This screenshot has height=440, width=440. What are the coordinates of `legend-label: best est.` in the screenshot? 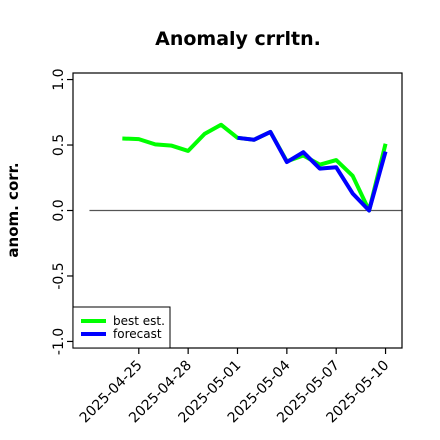 It's located at (139, 321).